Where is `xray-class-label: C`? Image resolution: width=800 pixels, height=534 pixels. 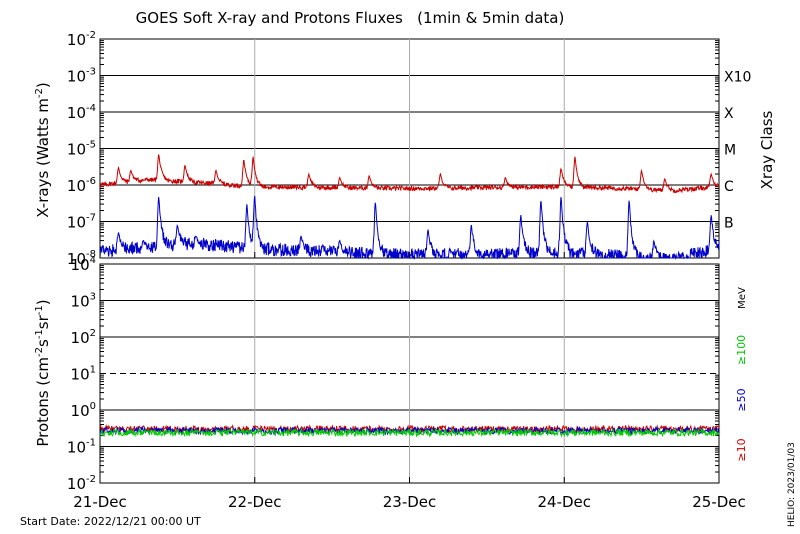
xray-class-label: C is located at coordinates (729, 187).